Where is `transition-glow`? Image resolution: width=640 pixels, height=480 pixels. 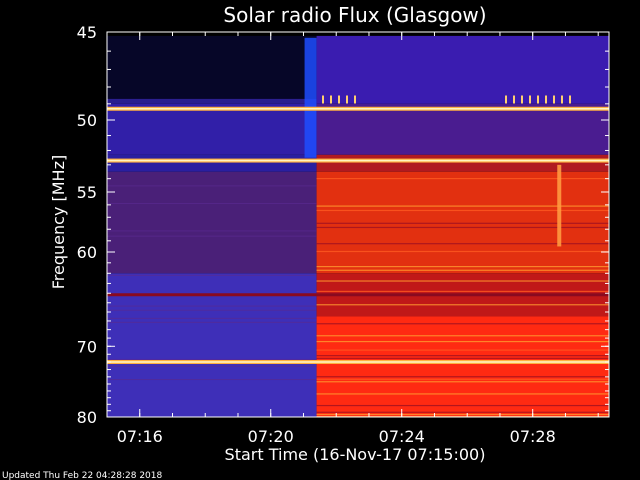
transition-glow is located at coordinates (310, 97).